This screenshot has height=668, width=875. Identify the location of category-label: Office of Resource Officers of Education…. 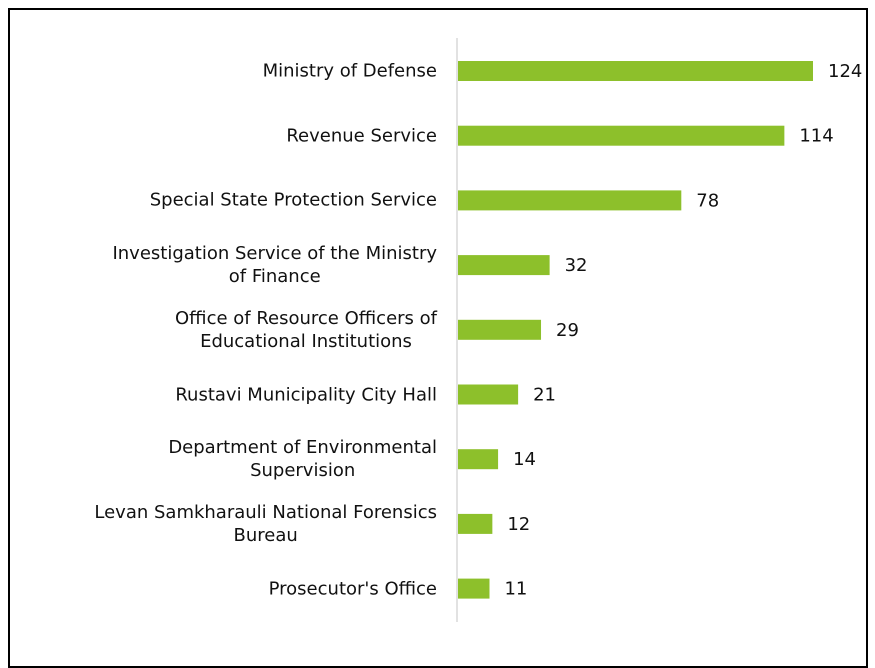
(306, 329).